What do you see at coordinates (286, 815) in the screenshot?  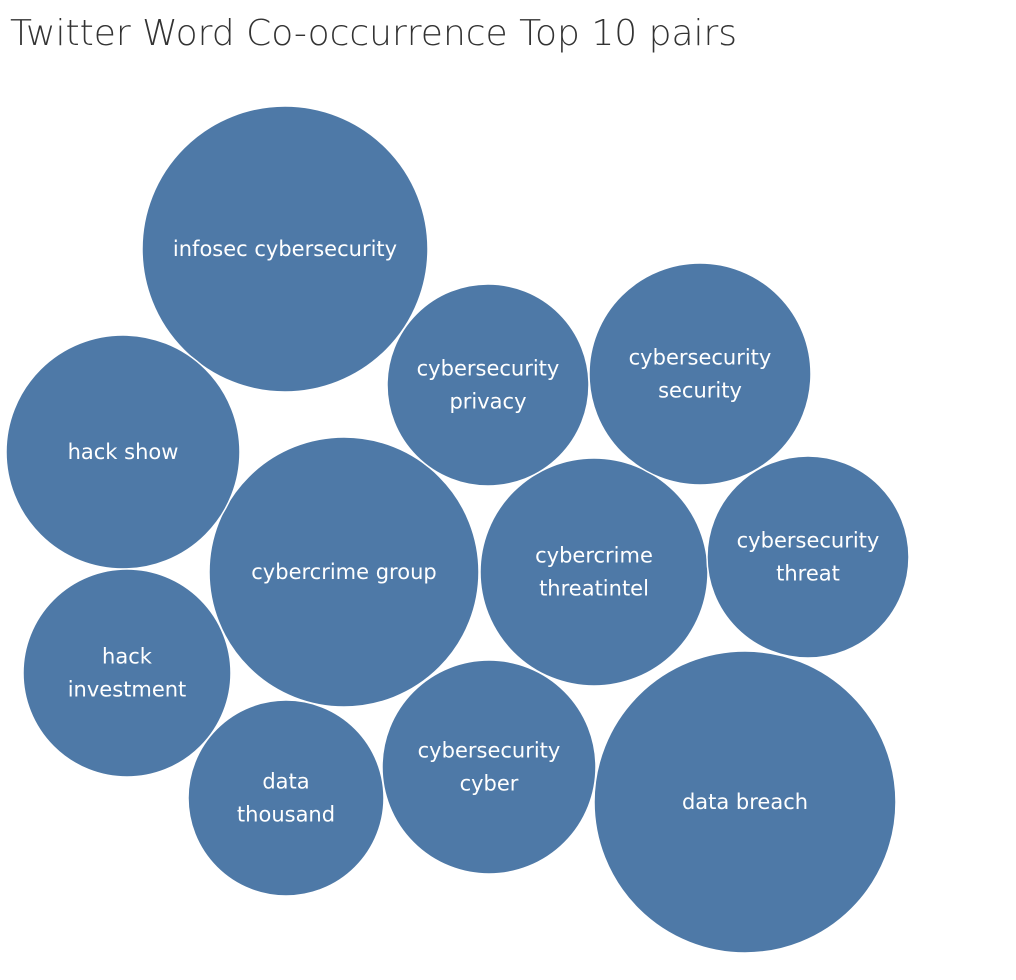 I see `bubble-label: thousand` at bounding box center [286, 815].